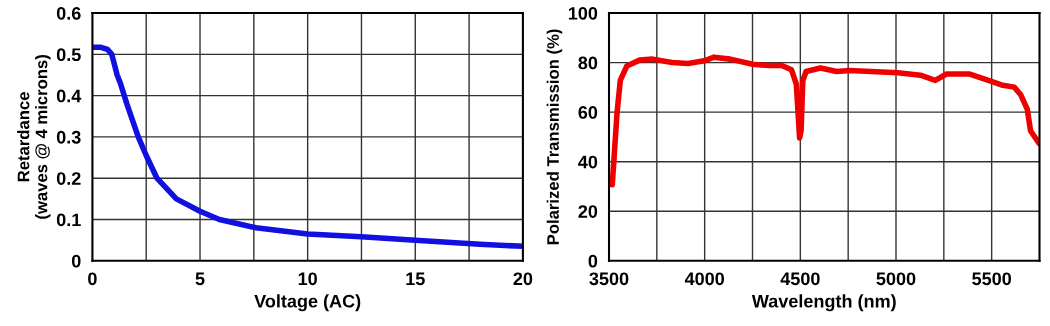 The image size is (1050, 326). What do you see at coordinates (68, 13) in the screenshot?
I see `y-tick-label: 0.6` at bounding box center [68, 13].